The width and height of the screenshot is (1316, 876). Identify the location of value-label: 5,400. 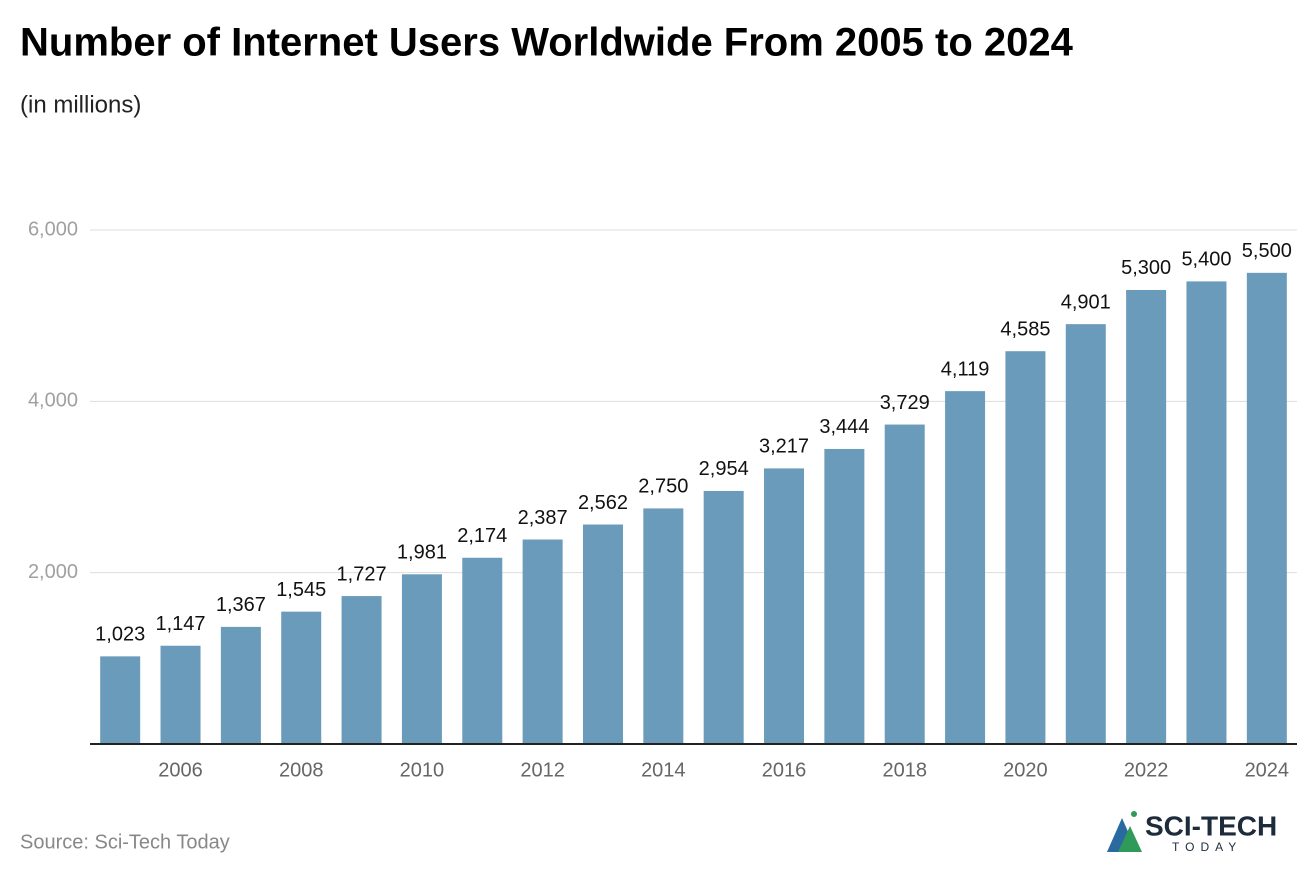
(1206, 260).